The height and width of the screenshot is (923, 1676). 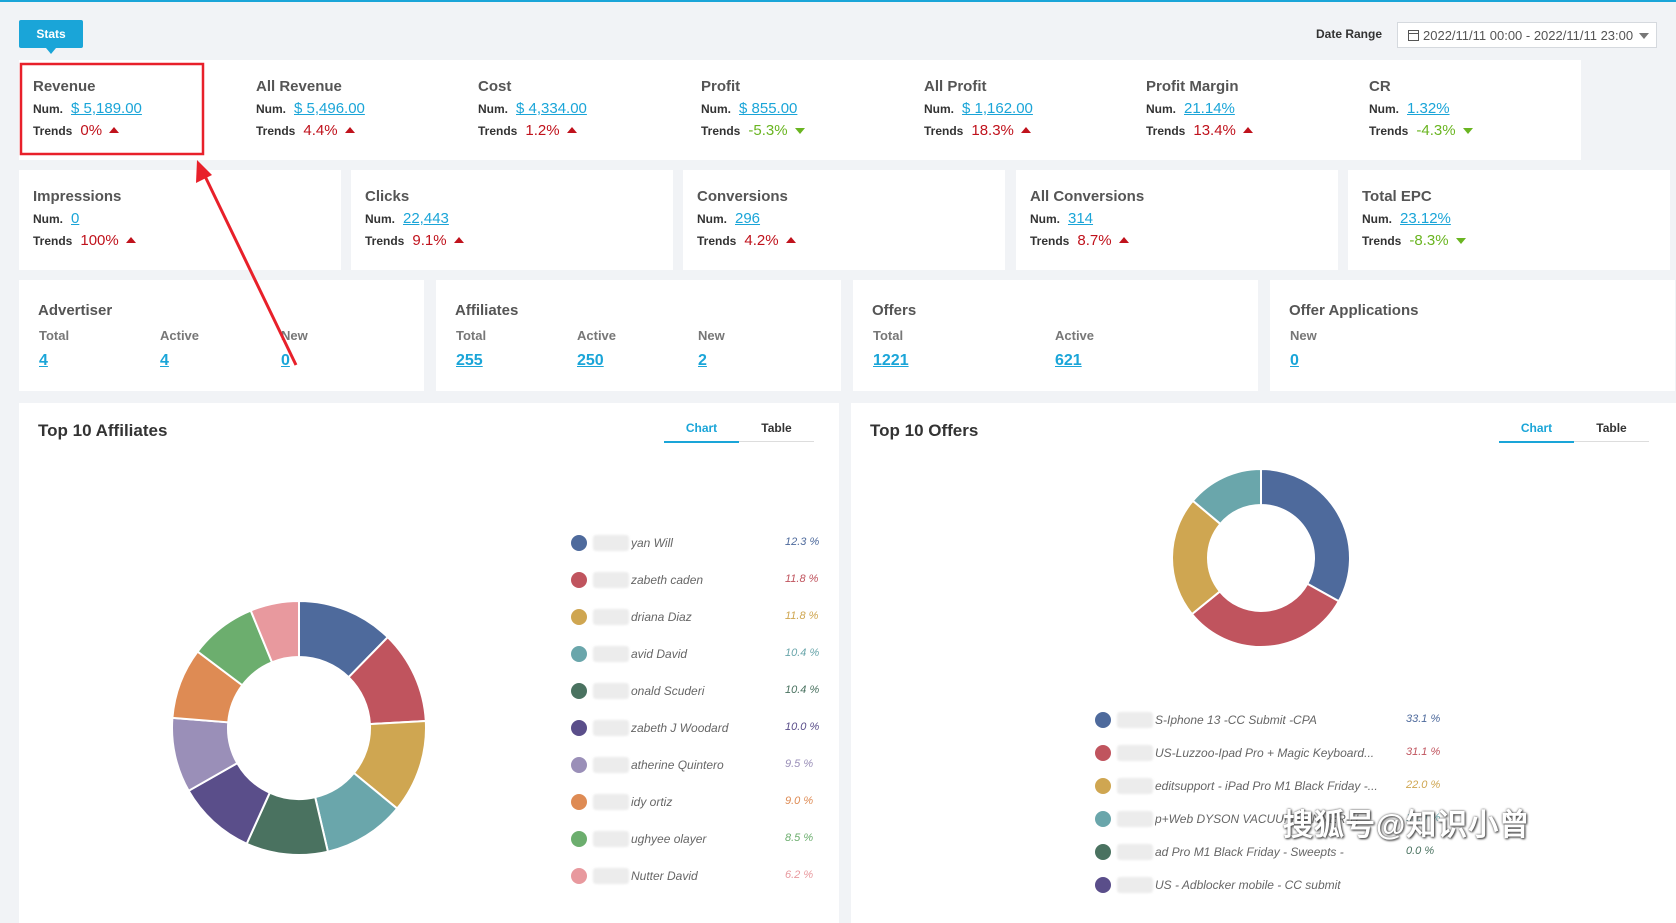 I want to click on legend-label: Nutter David, so click(x=664, y=876).